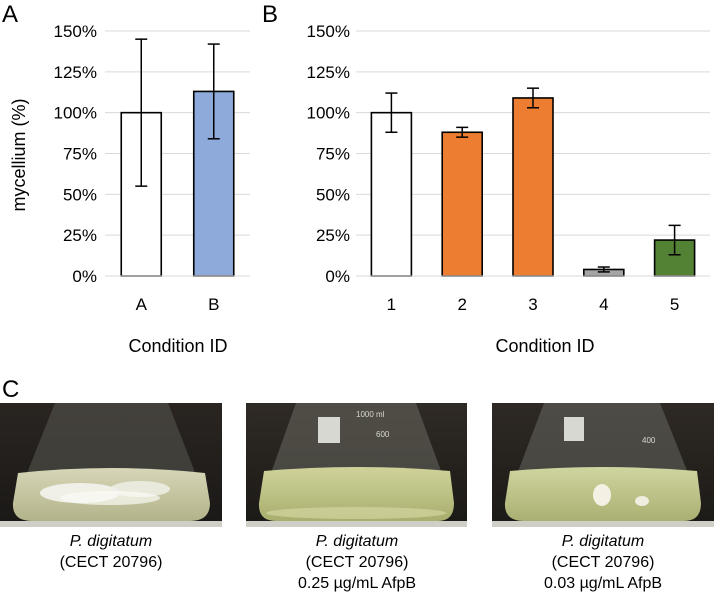 The image size is (714, 596). What do you see at coordinates (213, 304) in the screenshot?
I see `a-x-tick-label: B` at bounding box center [213, 304].